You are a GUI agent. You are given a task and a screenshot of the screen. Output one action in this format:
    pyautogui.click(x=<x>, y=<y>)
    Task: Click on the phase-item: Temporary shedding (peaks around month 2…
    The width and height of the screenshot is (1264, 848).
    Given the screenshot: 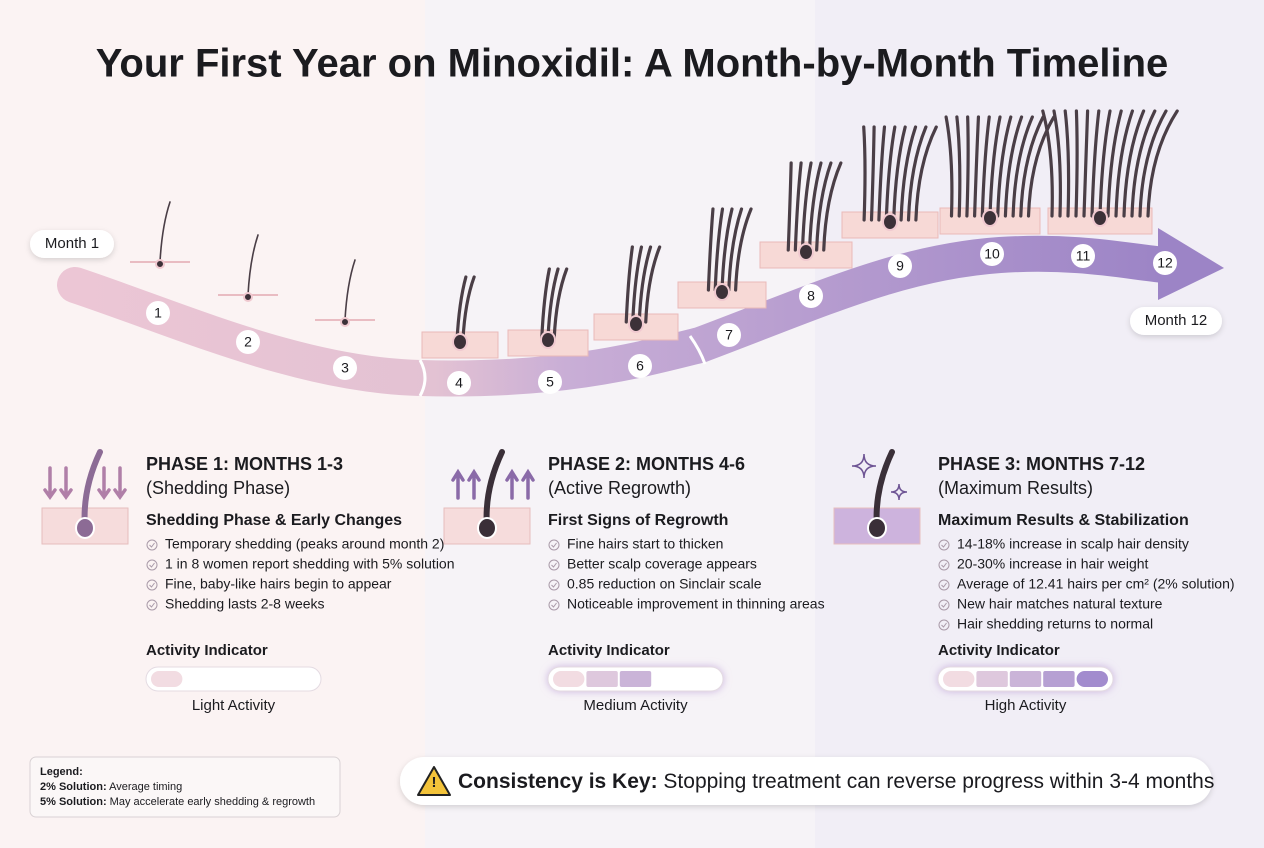 What is the action you would take?
    pyautogui.click(x=304, y=544)
    